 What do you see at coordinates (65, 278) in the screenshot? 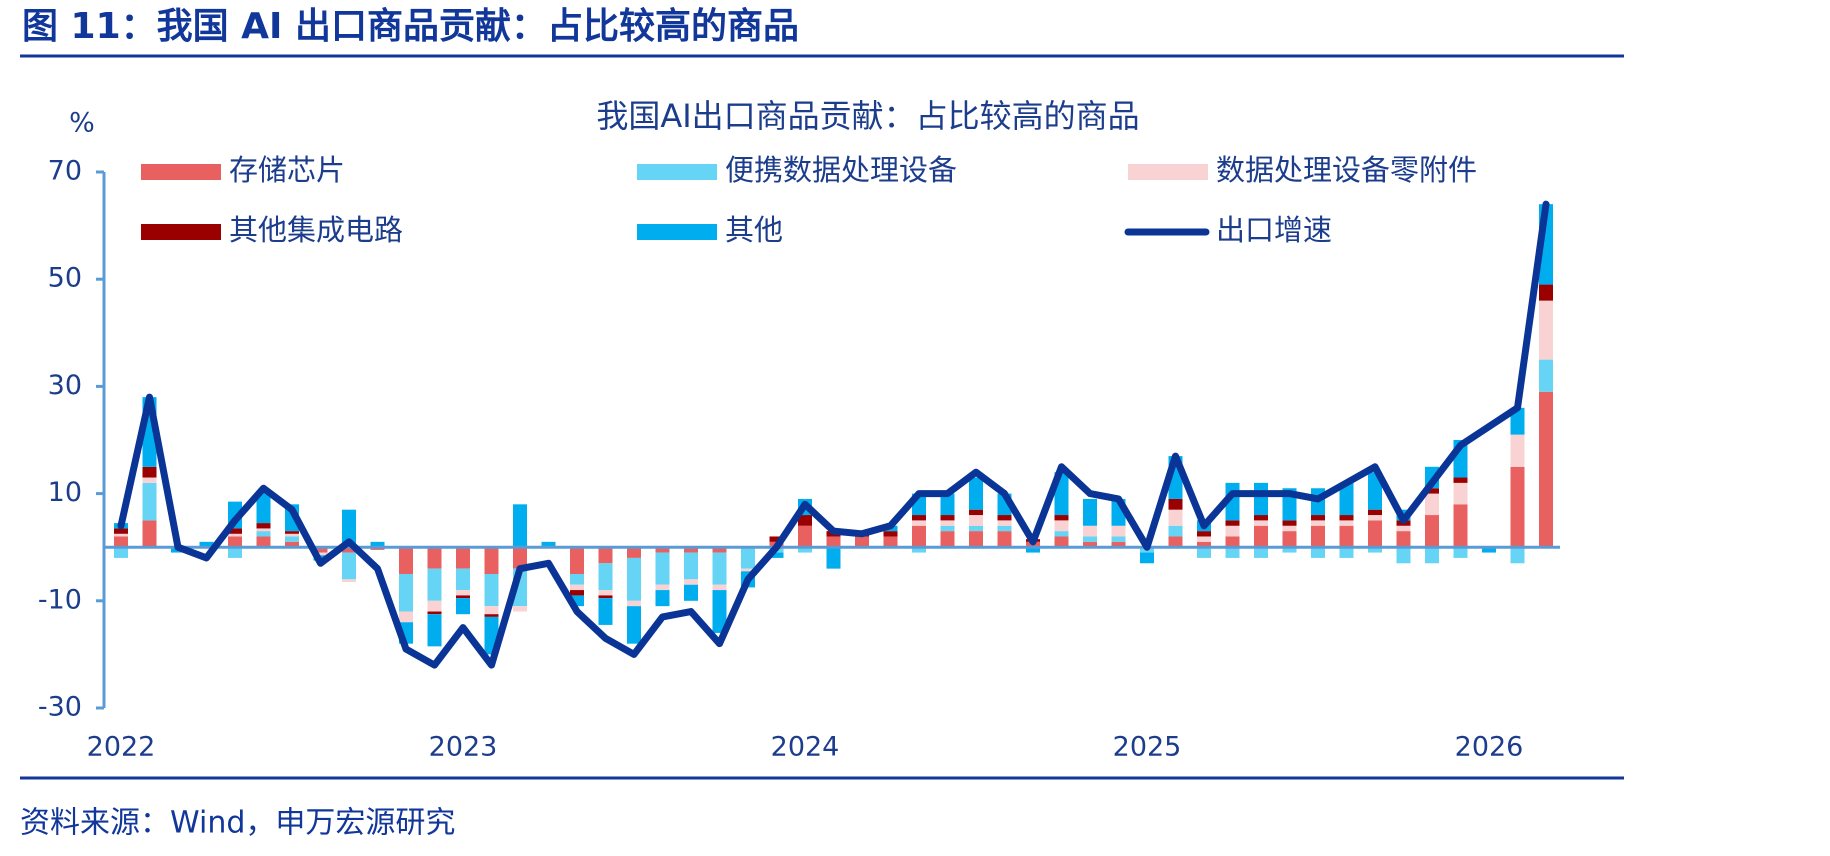
I see `y-tick-label: 50` at bounding box center [65, 278].